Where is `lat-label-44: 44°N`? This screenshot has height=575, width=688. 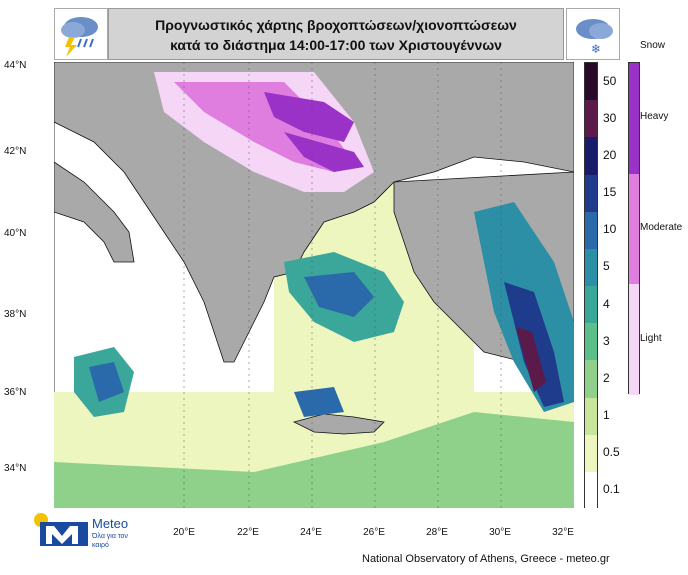 lat-label-44: 44°N is located at coordinates (15, 65).